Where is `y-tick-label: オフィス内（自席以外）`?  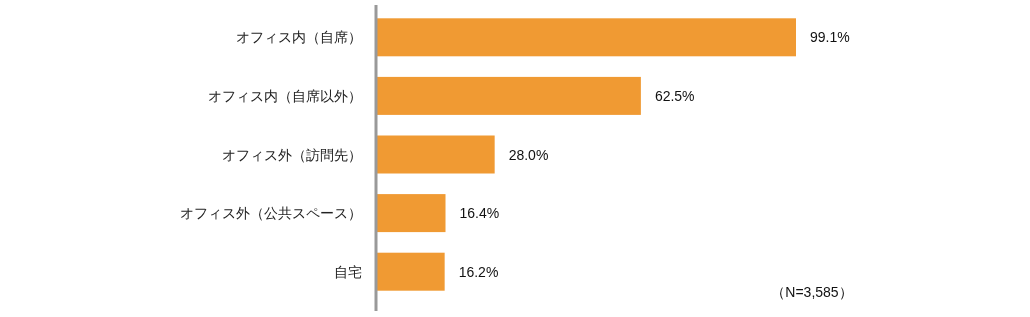
y-tick-label: オフィス内（自席以外） is located at coordinates (285, 95).